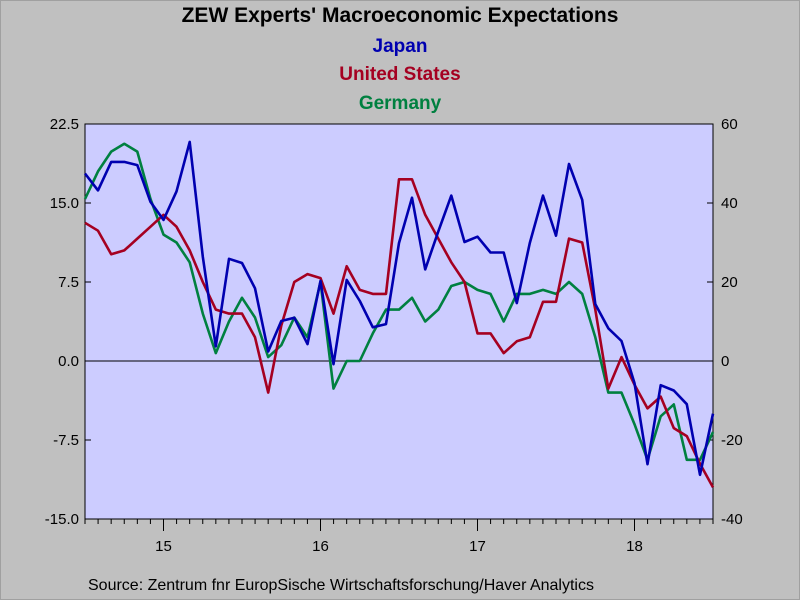 This screenshot has height=600, width=800. What do you see at coordinates (64, 203) in the screenshot?
I see `left-axis-tick-label: 15.0` at bounding box center [64, 203].